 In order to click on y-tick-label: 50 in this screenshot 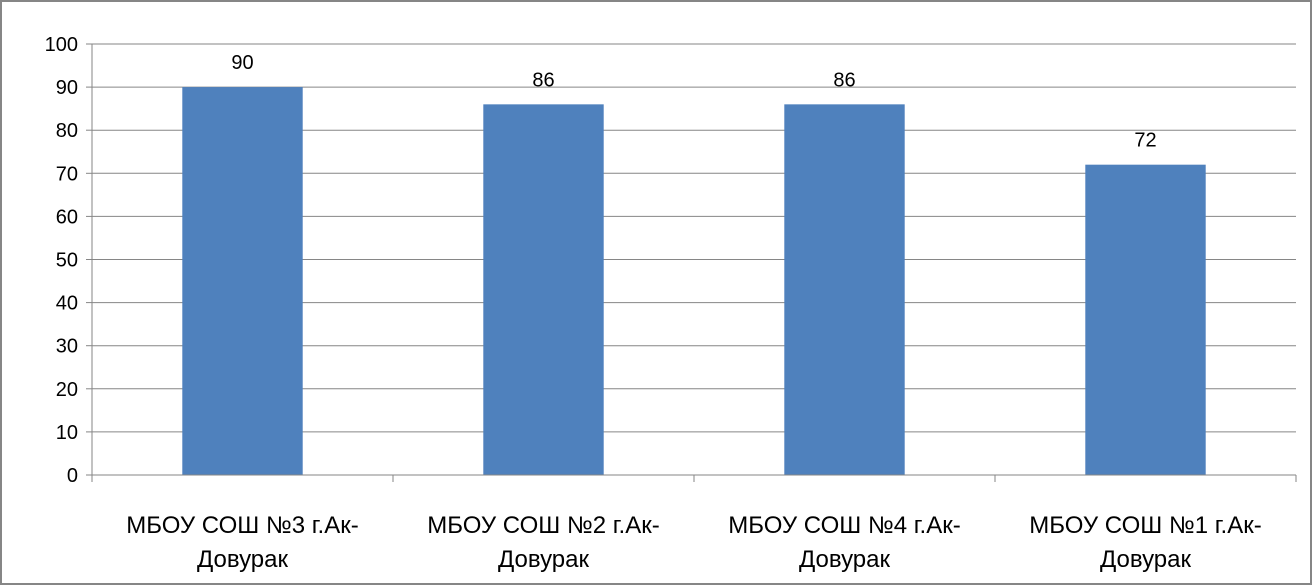, I will do `click(67, 261)`.